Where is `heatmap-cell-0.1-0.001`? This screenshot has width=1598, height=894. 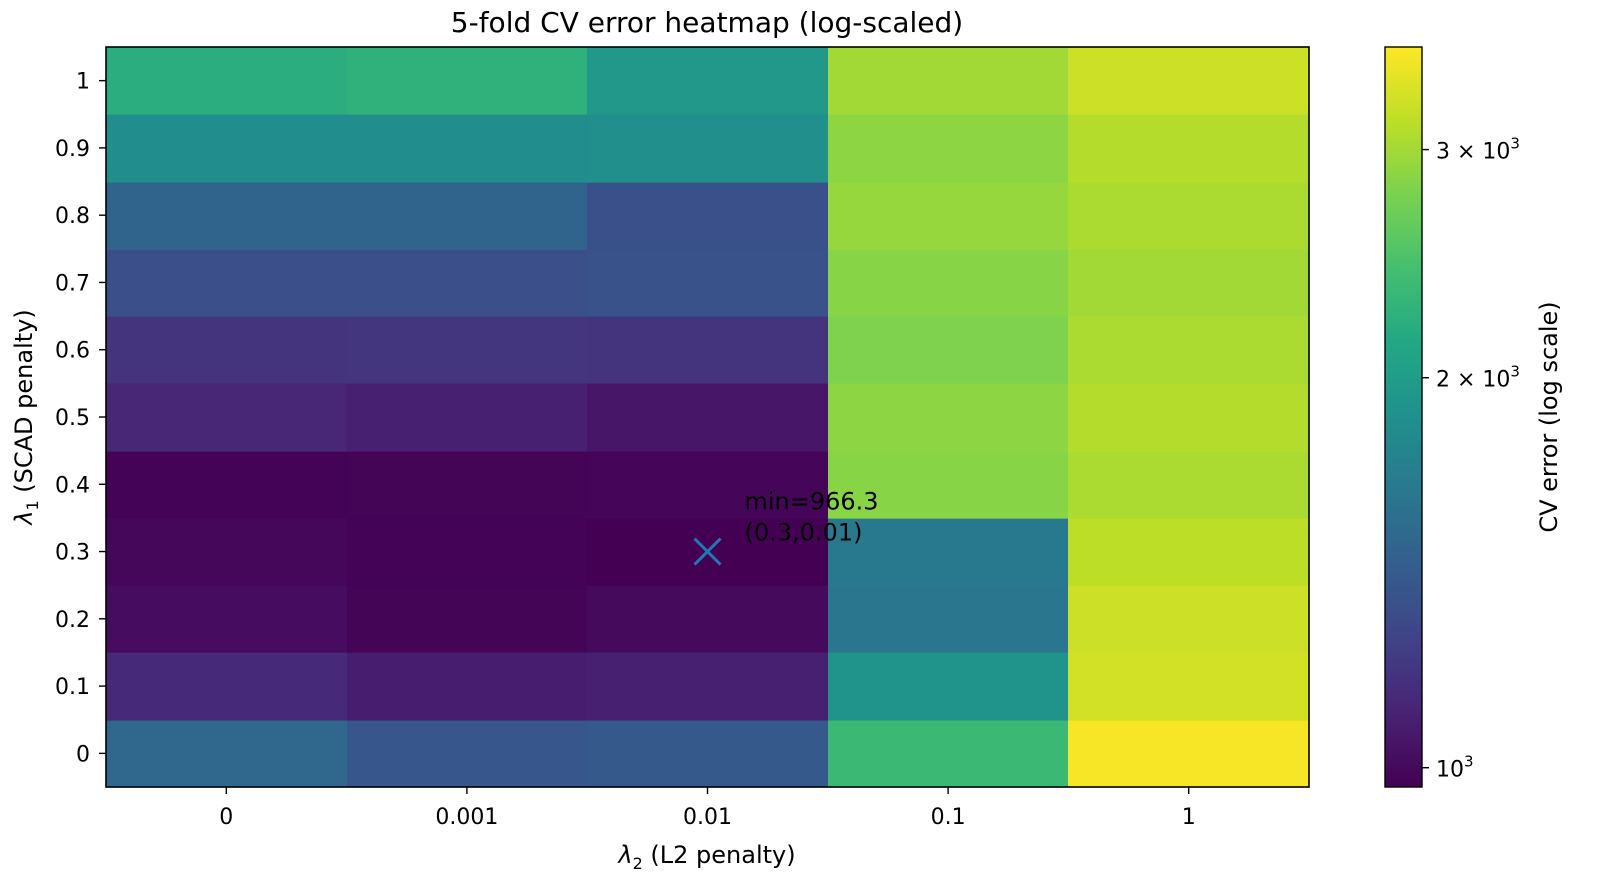 heatmap-cell-0.1-0.001 is located at coordinates (467, 686).